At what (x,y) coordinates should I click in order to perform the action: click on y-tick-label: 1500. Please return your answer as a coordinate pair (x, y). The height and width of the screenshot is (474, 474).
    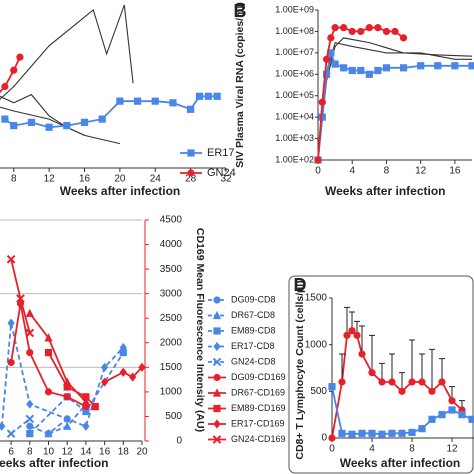
    Looking at the image, I should click on (316, 298).